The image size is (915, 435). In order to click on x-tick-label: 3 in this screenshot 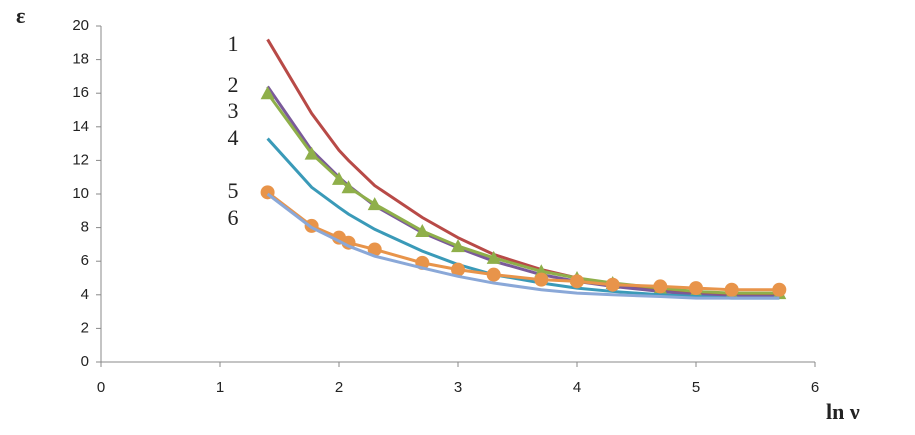, I will do `click(458, 387)`.